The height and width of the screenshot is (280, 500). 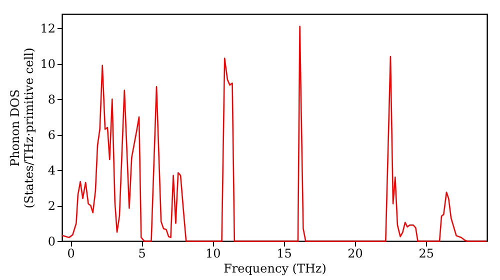 I want to click on x-tick-label: 10, so click(x=213, y=253).